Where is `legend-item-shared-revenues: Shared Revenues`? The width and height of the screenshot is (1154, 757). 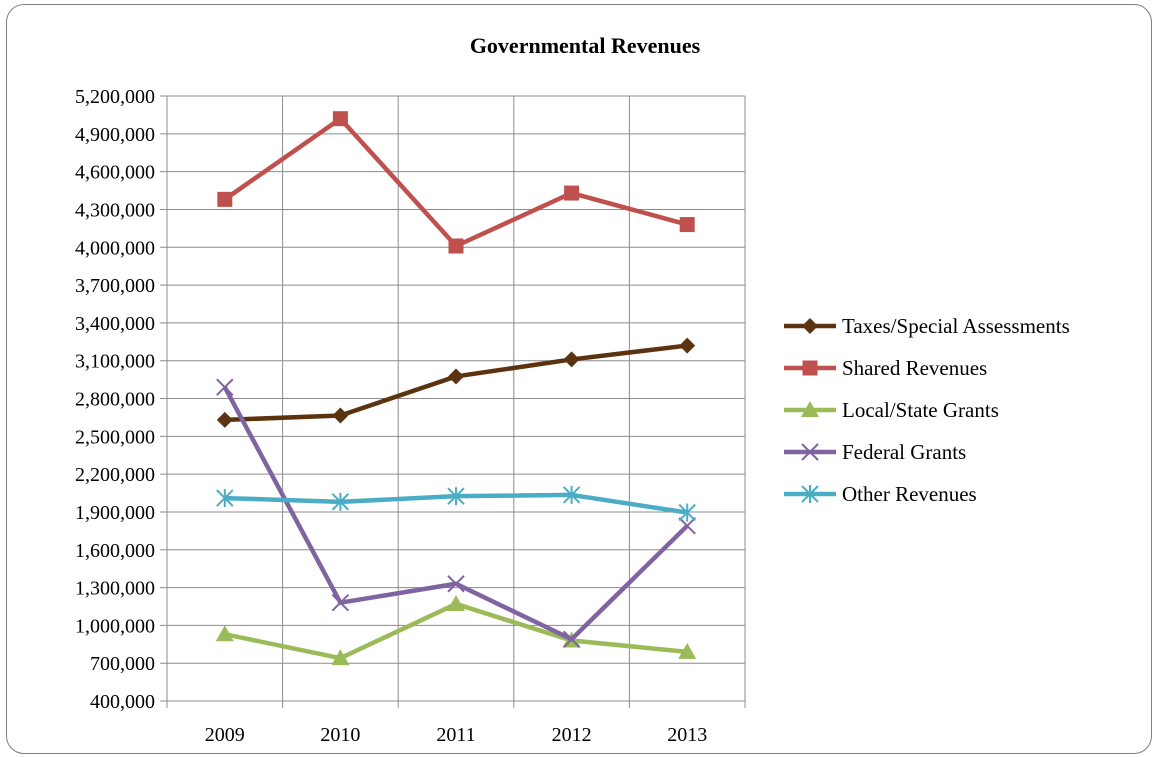 legend-item-shared-revenues: Shared Revenues is located at coordinates (885, 368).